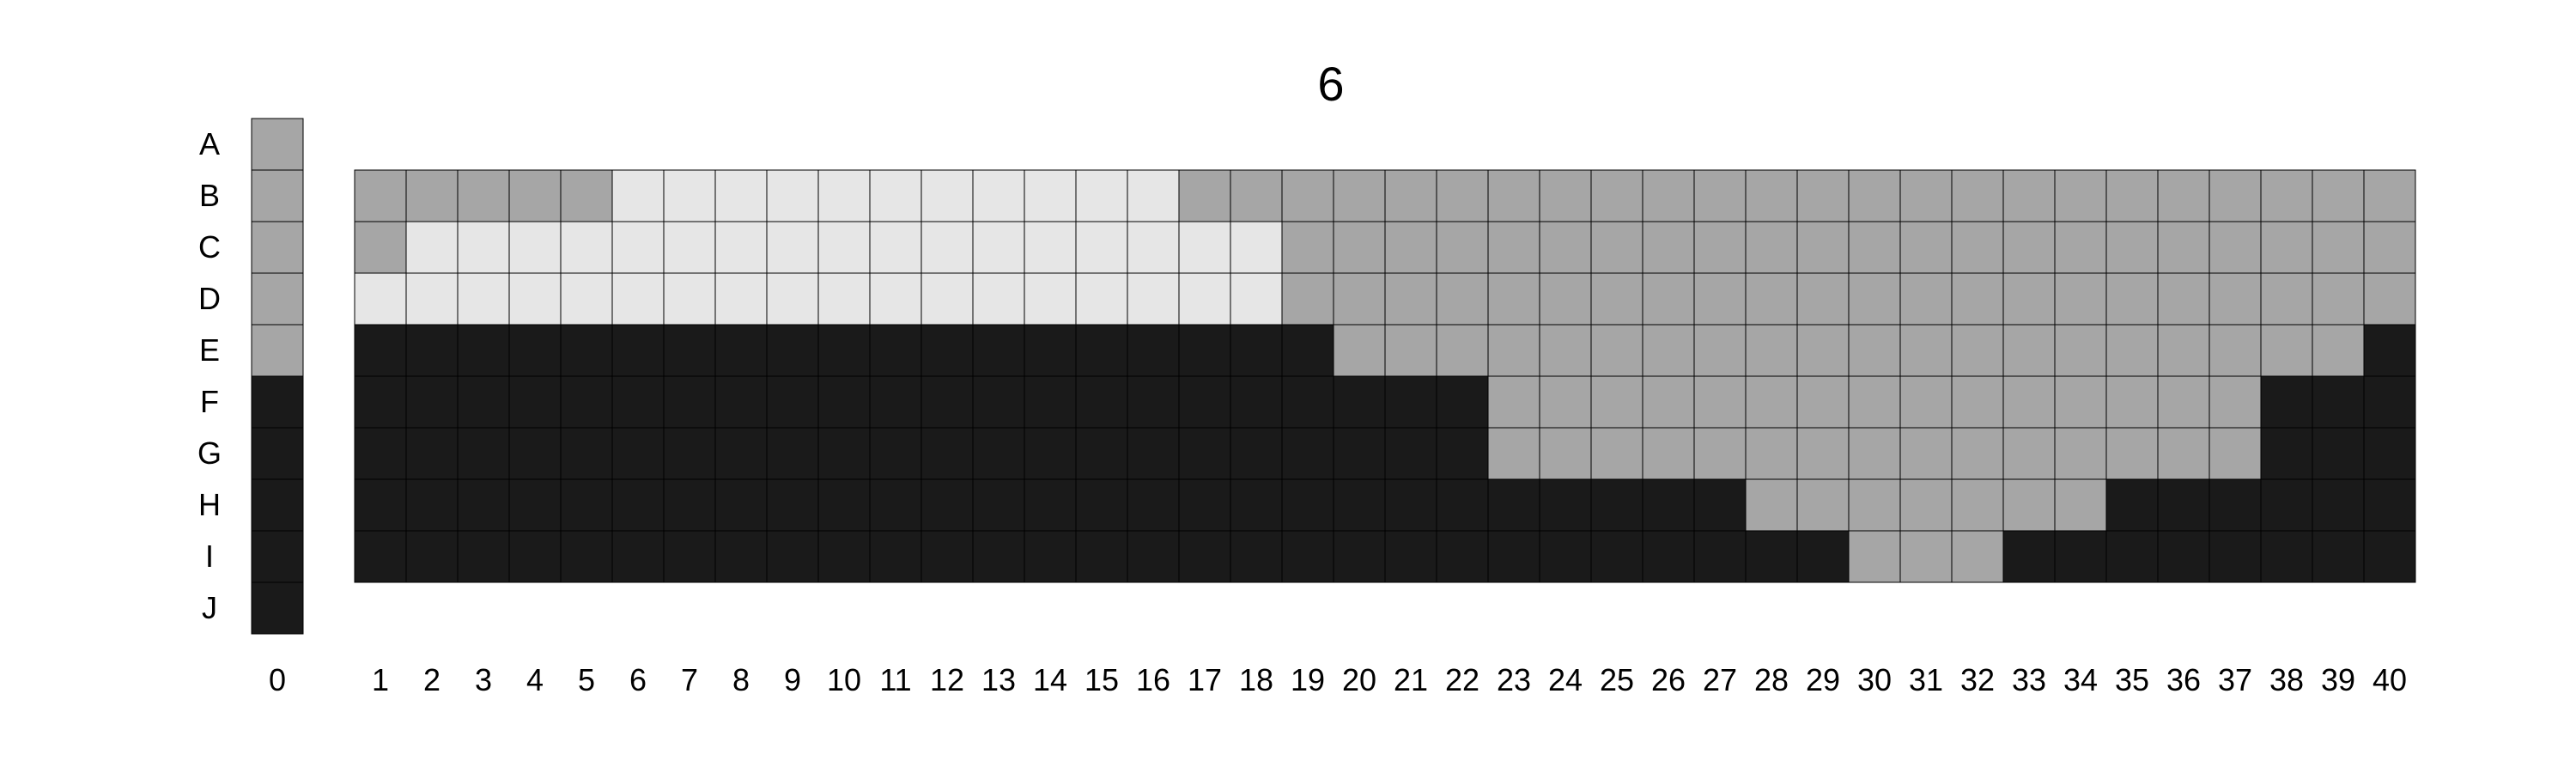 The height and width of the screenshot is (773, 2576). I want to click on column-zero-cells, so click(278, 376).